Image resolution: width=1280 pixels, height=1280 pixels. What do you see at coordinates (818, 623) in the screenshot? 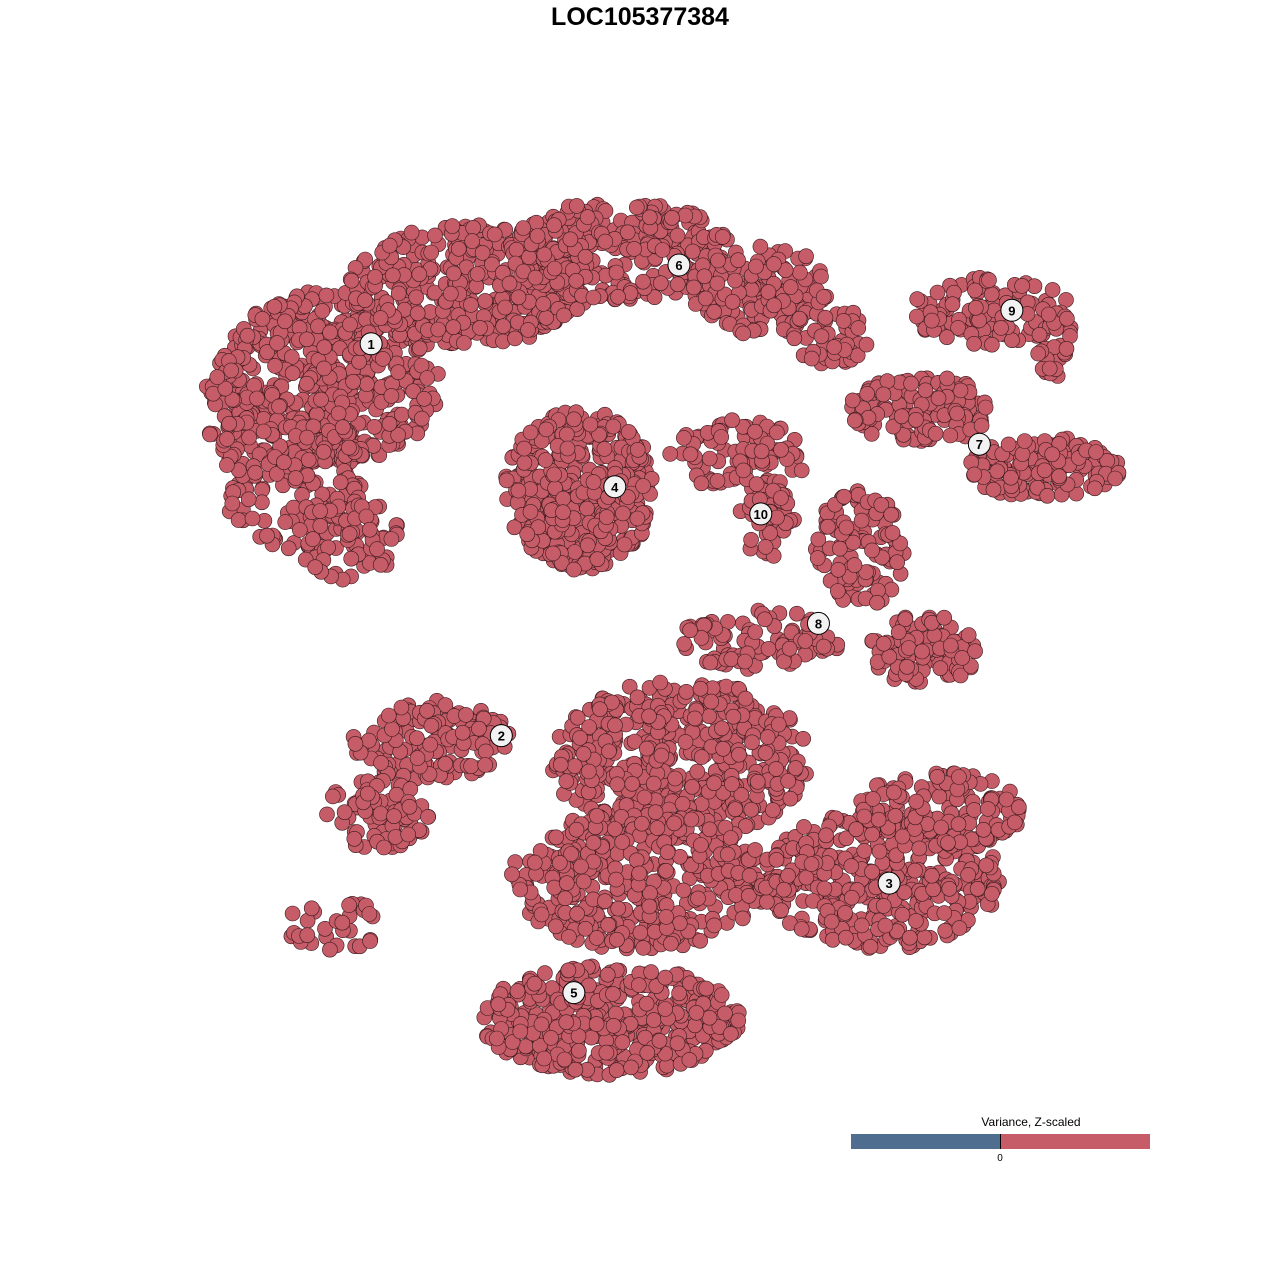
I see `cluster-label-8: 8` at bounding box center [818, 623].